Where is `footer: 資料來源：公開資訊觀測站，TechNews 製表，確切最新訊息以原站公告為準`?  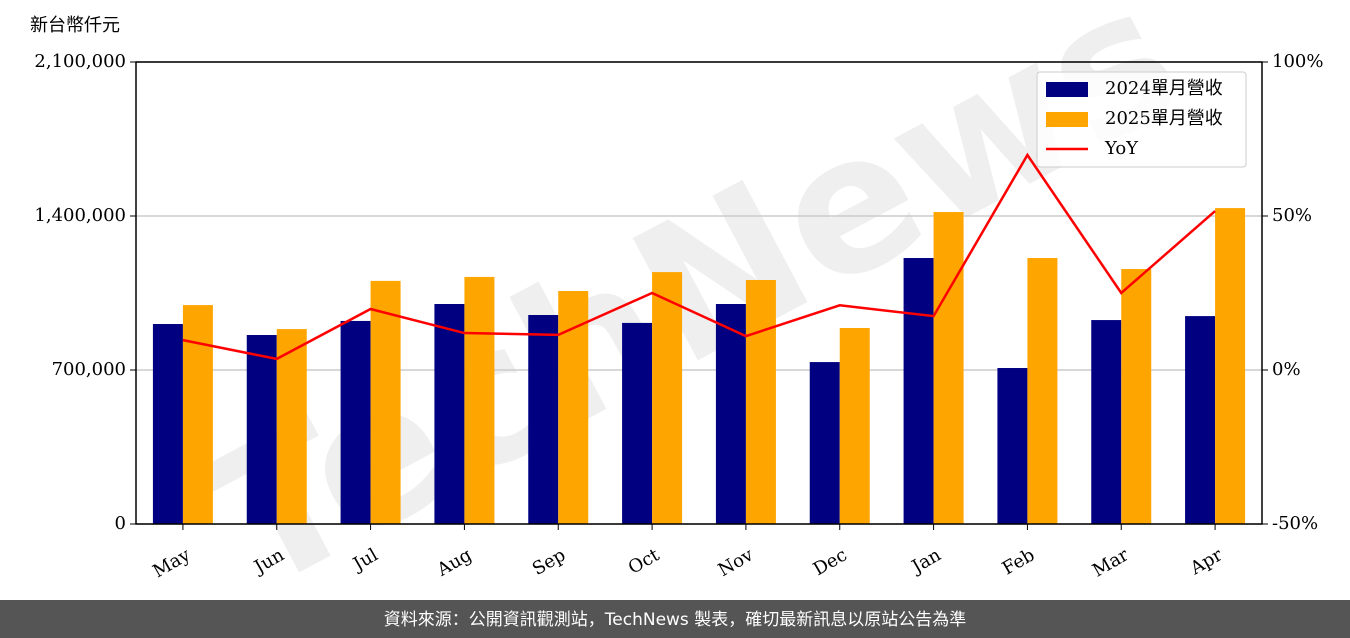
footer: 資料來源：公開資訊觀測站，TechNews 製表，確切最新訊息以原站公告為準 is located at coordinates (675, 620).